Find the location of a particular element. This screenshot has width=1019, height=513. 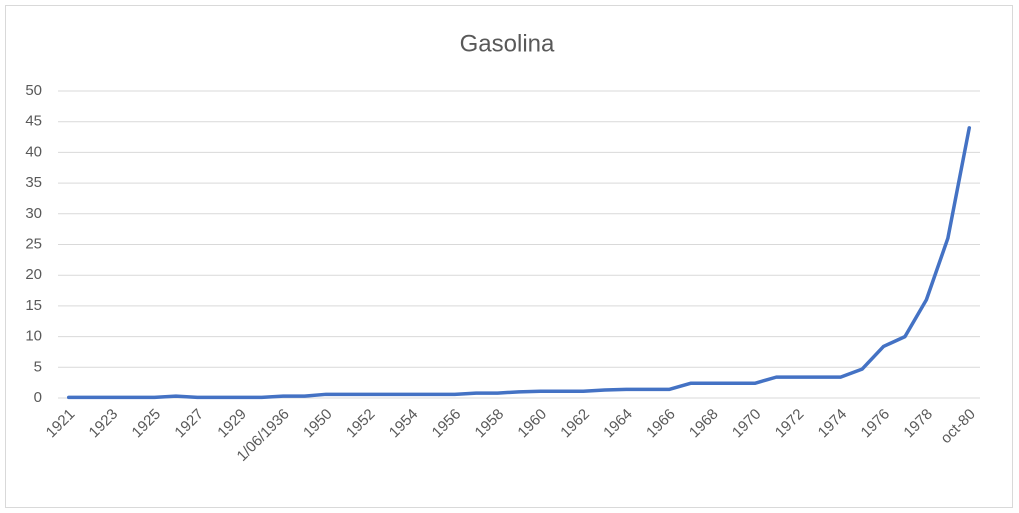

y-tick-label: 50 is located at coordinates (33, 90).